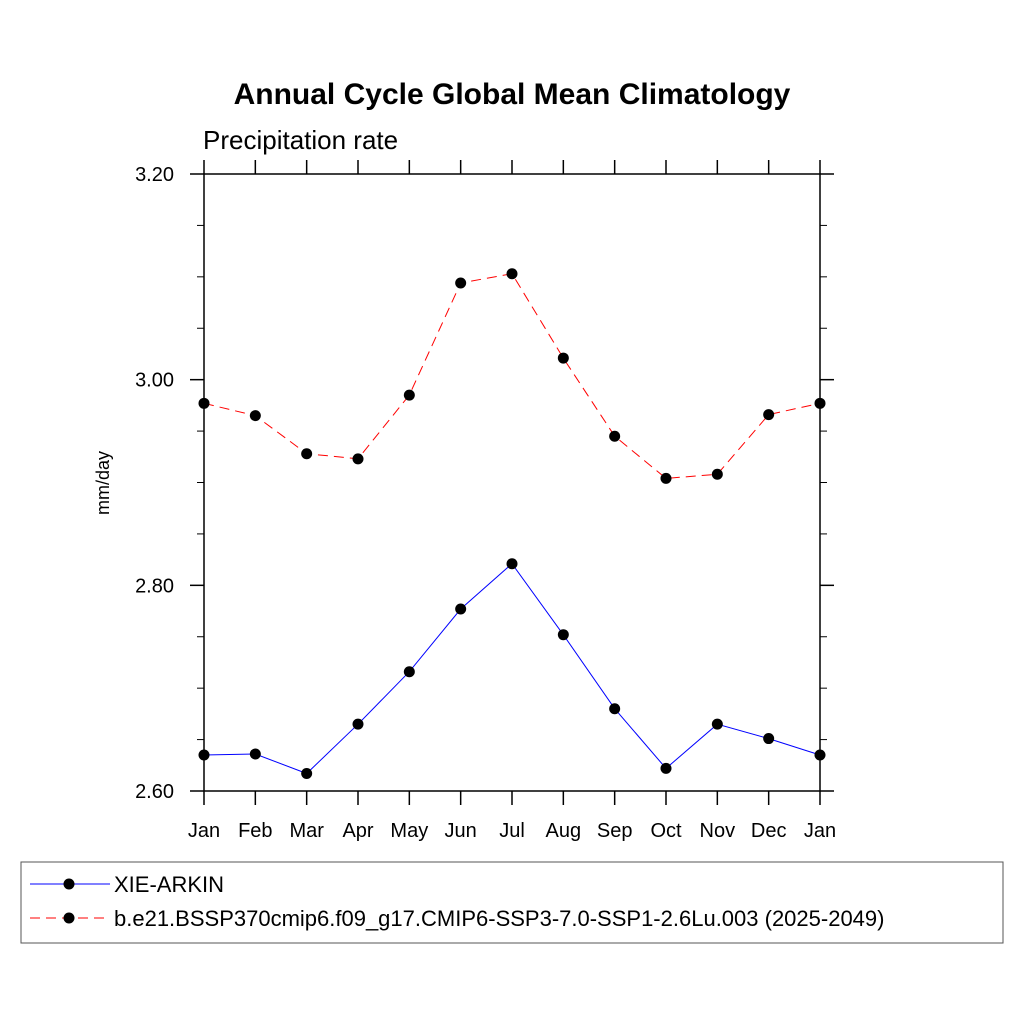 This screenshot has height=1024, width=1024. I want to click on y-tick-label: 3.20, so click(154, 175).